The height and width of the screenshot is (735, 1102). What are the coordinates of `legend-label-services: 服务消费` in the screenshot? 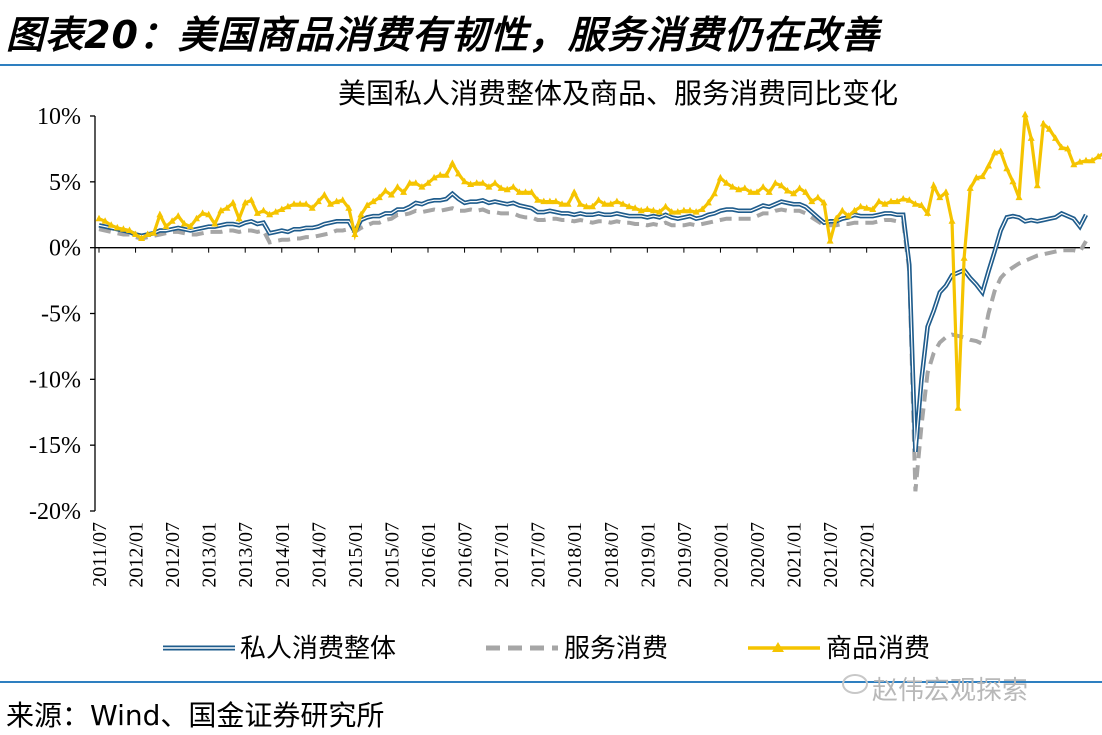 It's located at (616, 649).